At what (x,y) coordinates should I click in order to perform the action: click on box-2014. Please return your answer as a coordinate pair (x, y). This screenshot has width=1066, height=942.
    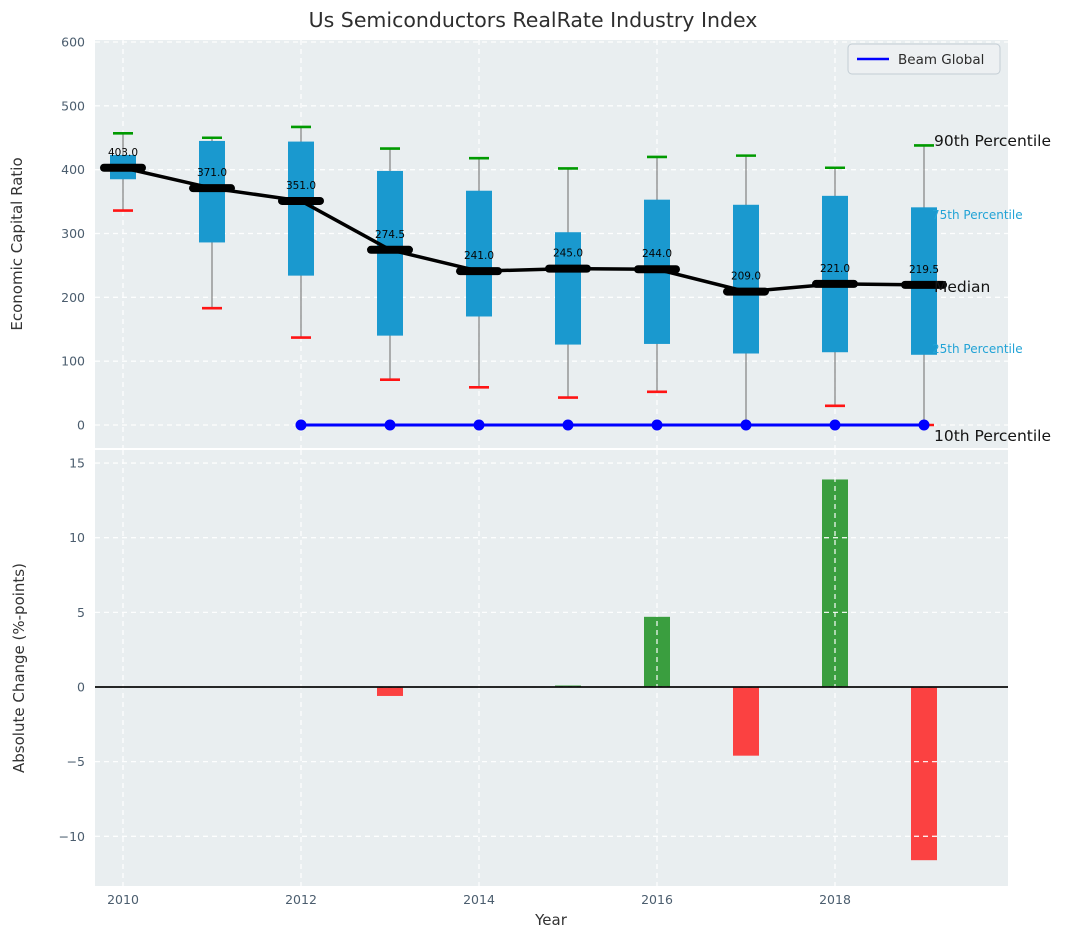
    Looking at the image, I should click on (479, 253).